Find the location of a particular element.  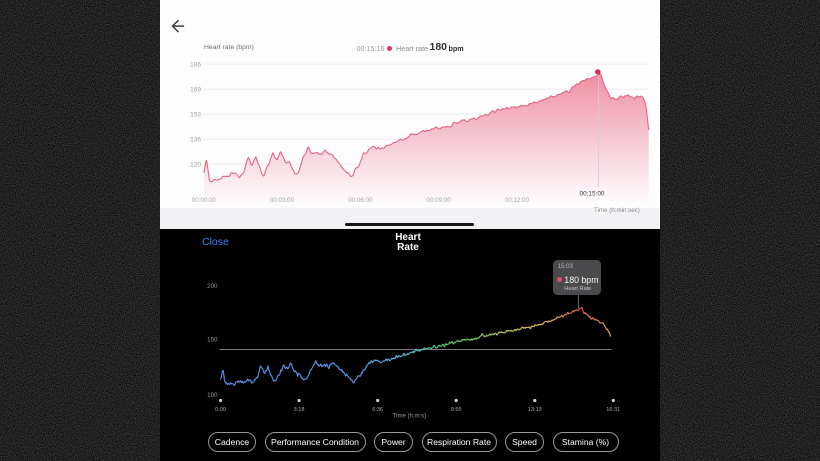

svg-text: 169 is located at coordinates (195, 89).